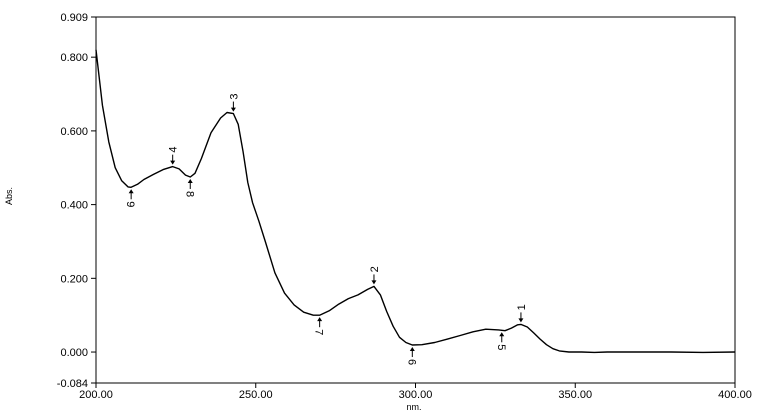 This screenshot has height=414, width=783. I want to click on y-tick-label: 0.600, so click(74, 132).